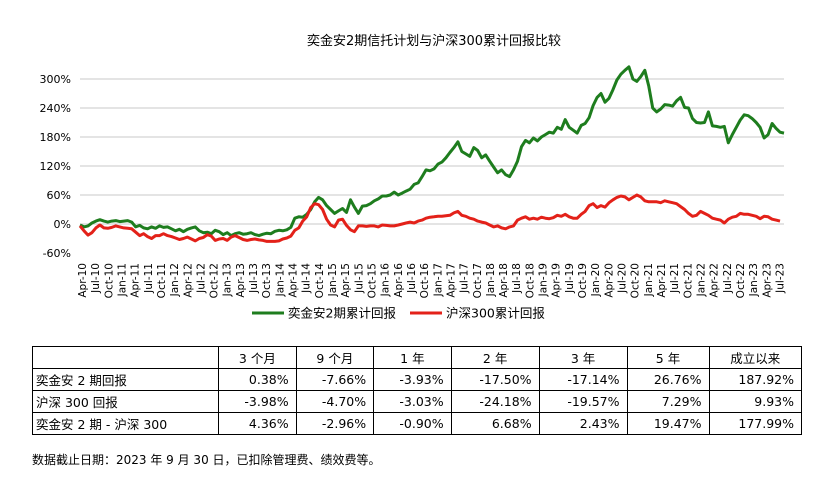 This screenshot has width=840, height=499. Describe the element at coordinates (412, 401) in the screenshot. I see `table-cell: -3.03%` at that location.